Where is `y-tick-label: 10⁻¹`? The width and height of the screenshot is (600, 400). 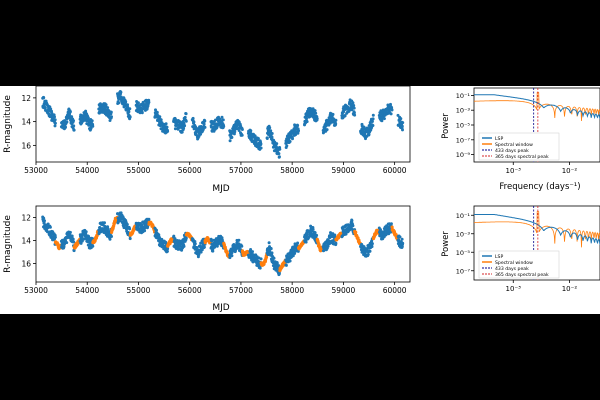 y-tick-label: 10⁻¹ is located at coordinates (463, 216).